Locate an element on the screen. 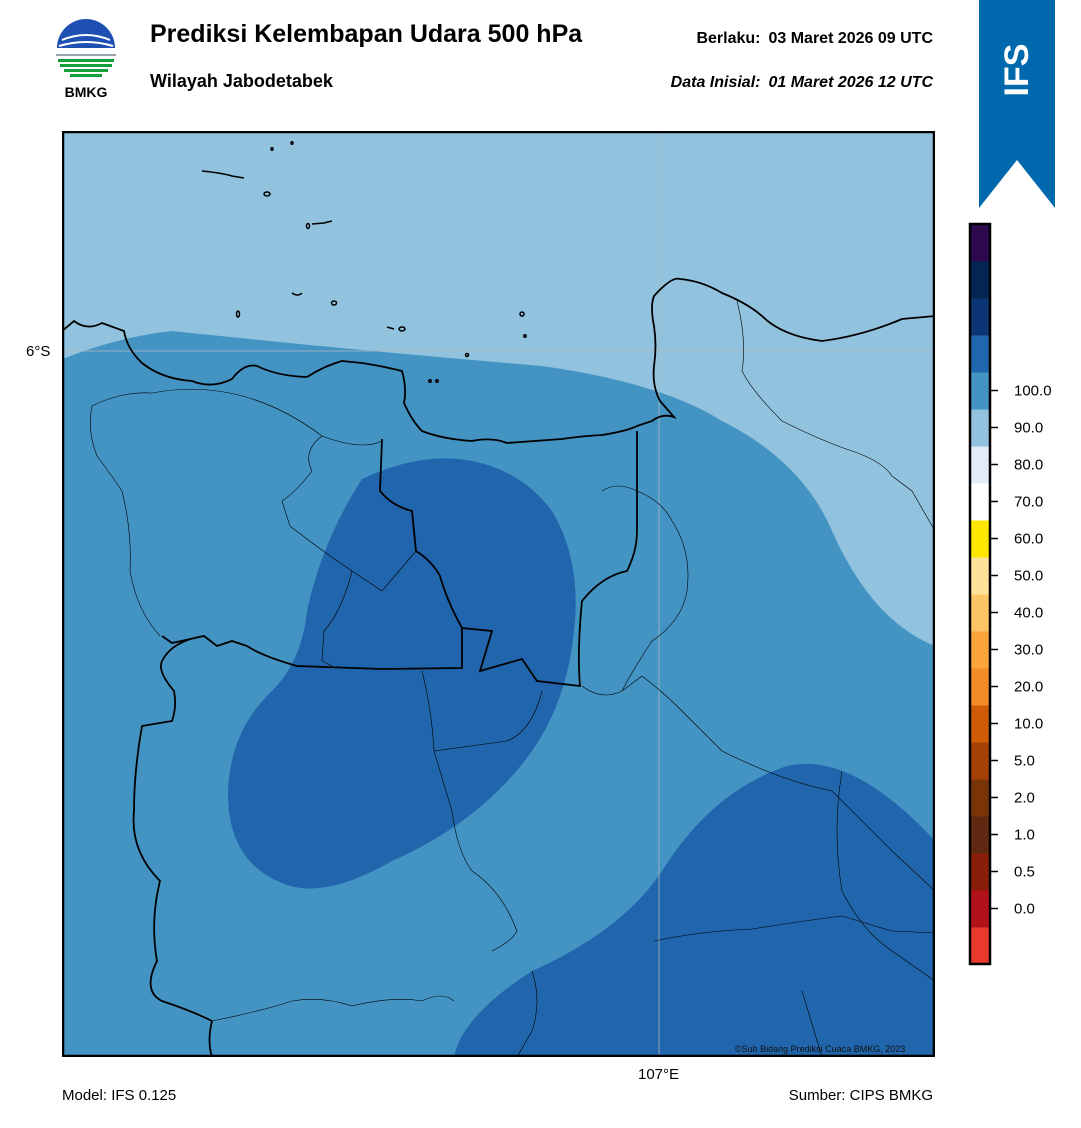  valid-label: Berlaku: is located at coordinates (728, 38).